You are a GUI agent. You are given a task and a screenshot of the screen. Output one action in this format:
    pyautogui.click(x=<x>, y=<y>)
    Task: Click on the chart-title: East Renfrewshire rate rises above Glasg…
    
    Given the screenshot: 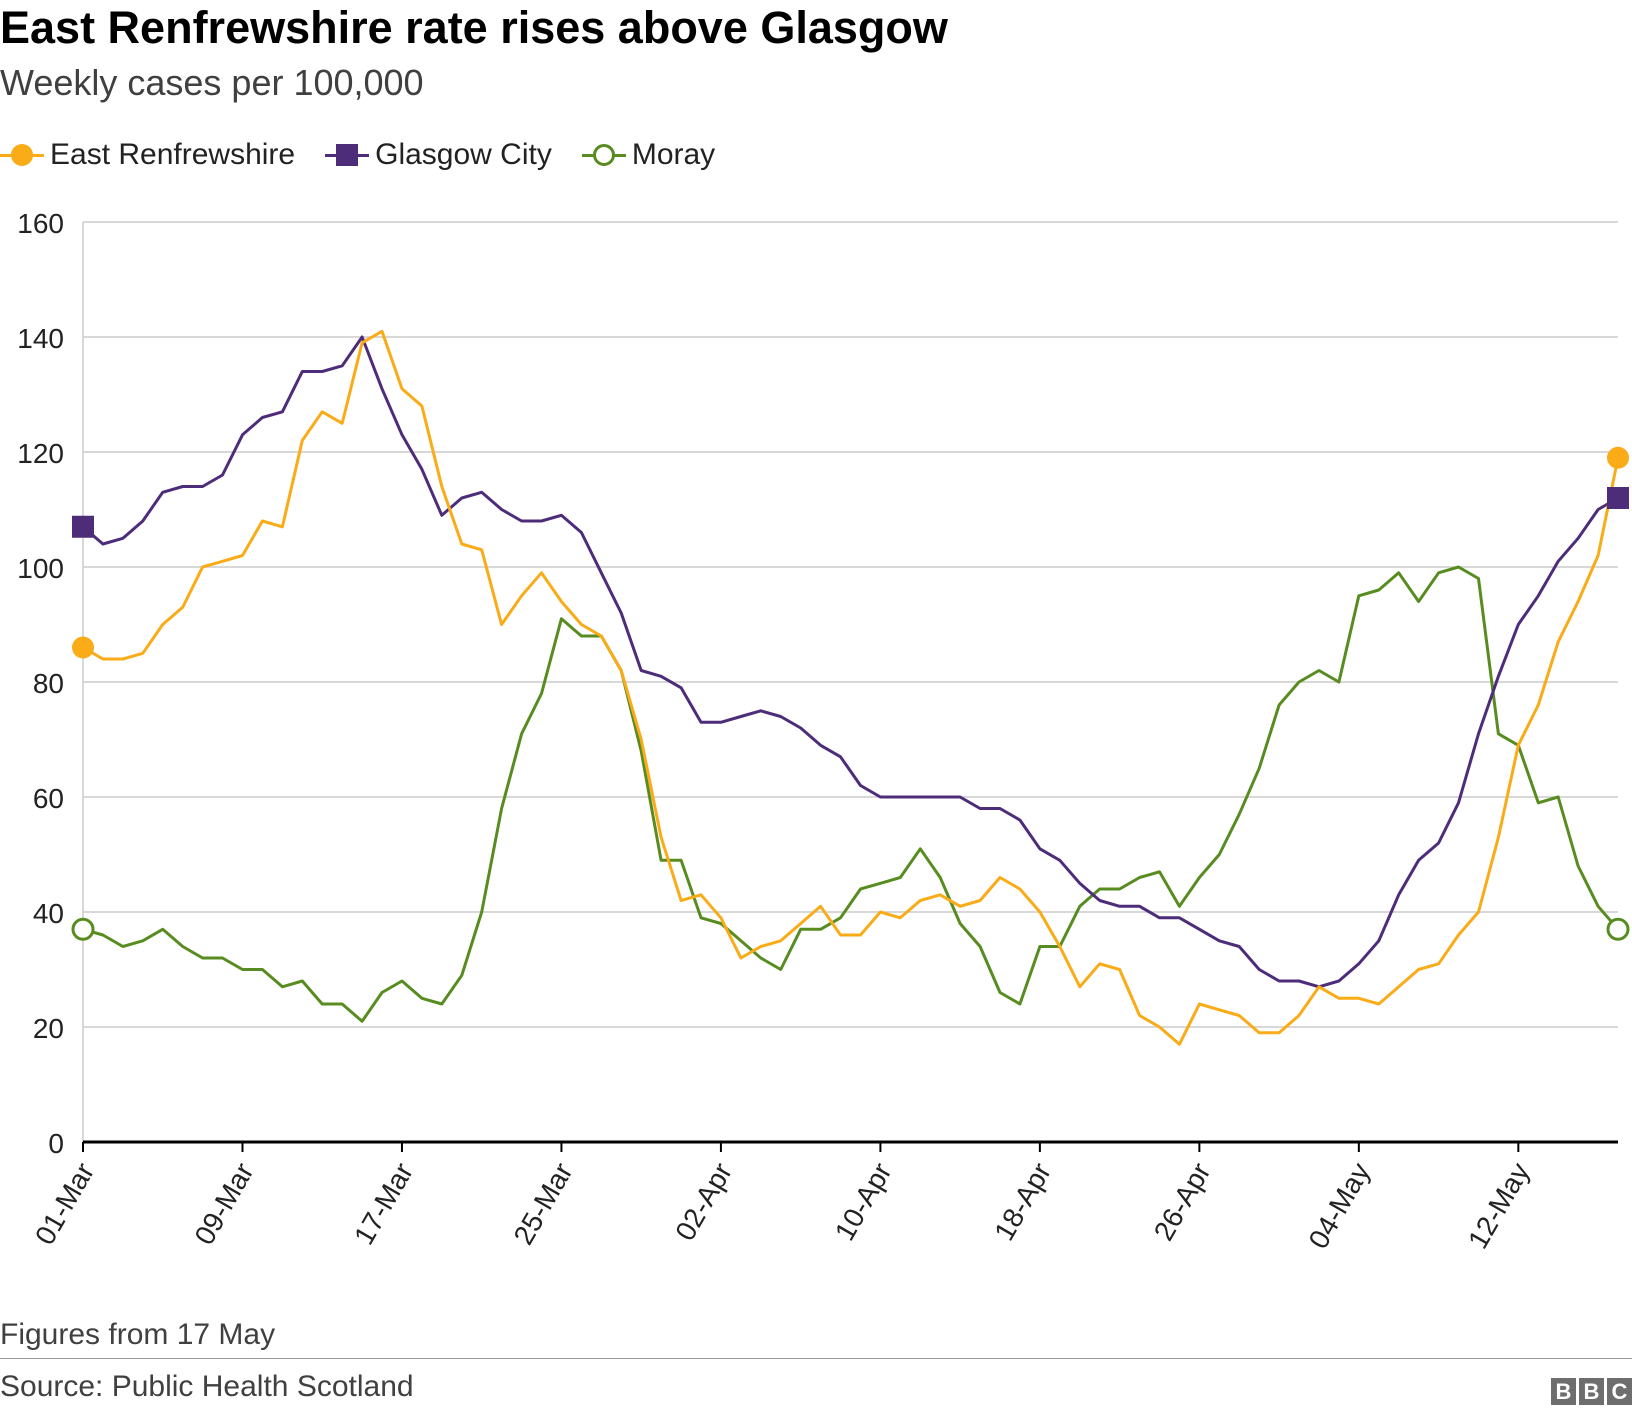 What is the action you would take?
    pyautogui.click(x=474, y=27)
    